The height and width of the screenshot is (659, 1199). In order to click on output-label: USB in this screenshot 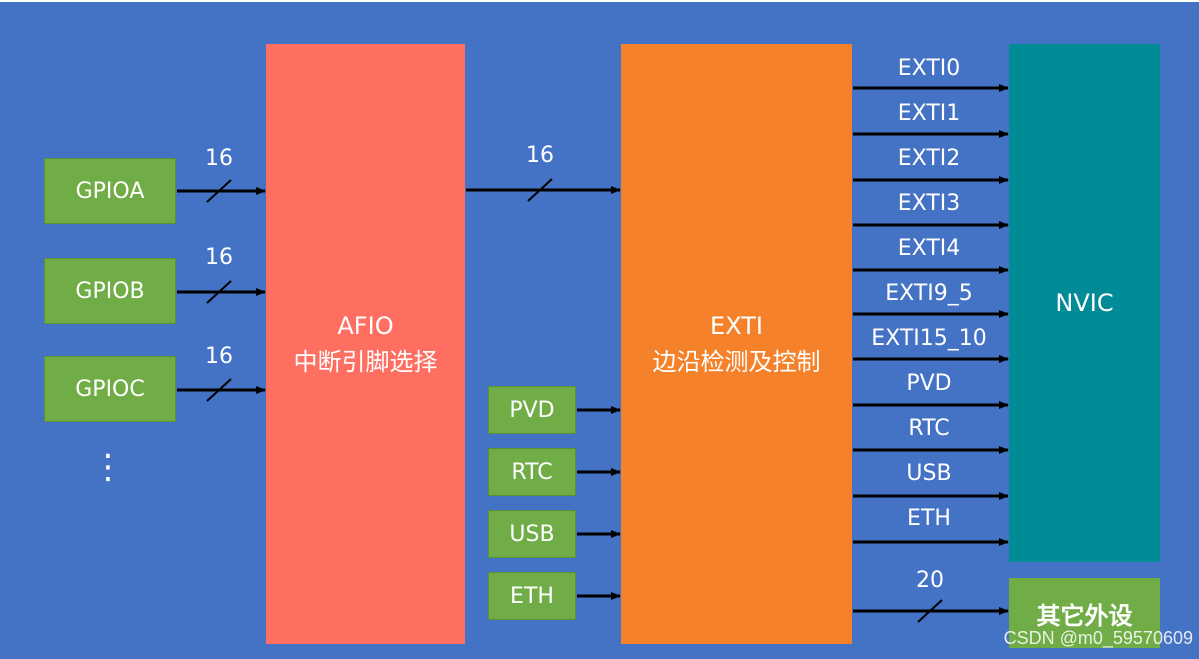, I will do `click(929, 473)`.